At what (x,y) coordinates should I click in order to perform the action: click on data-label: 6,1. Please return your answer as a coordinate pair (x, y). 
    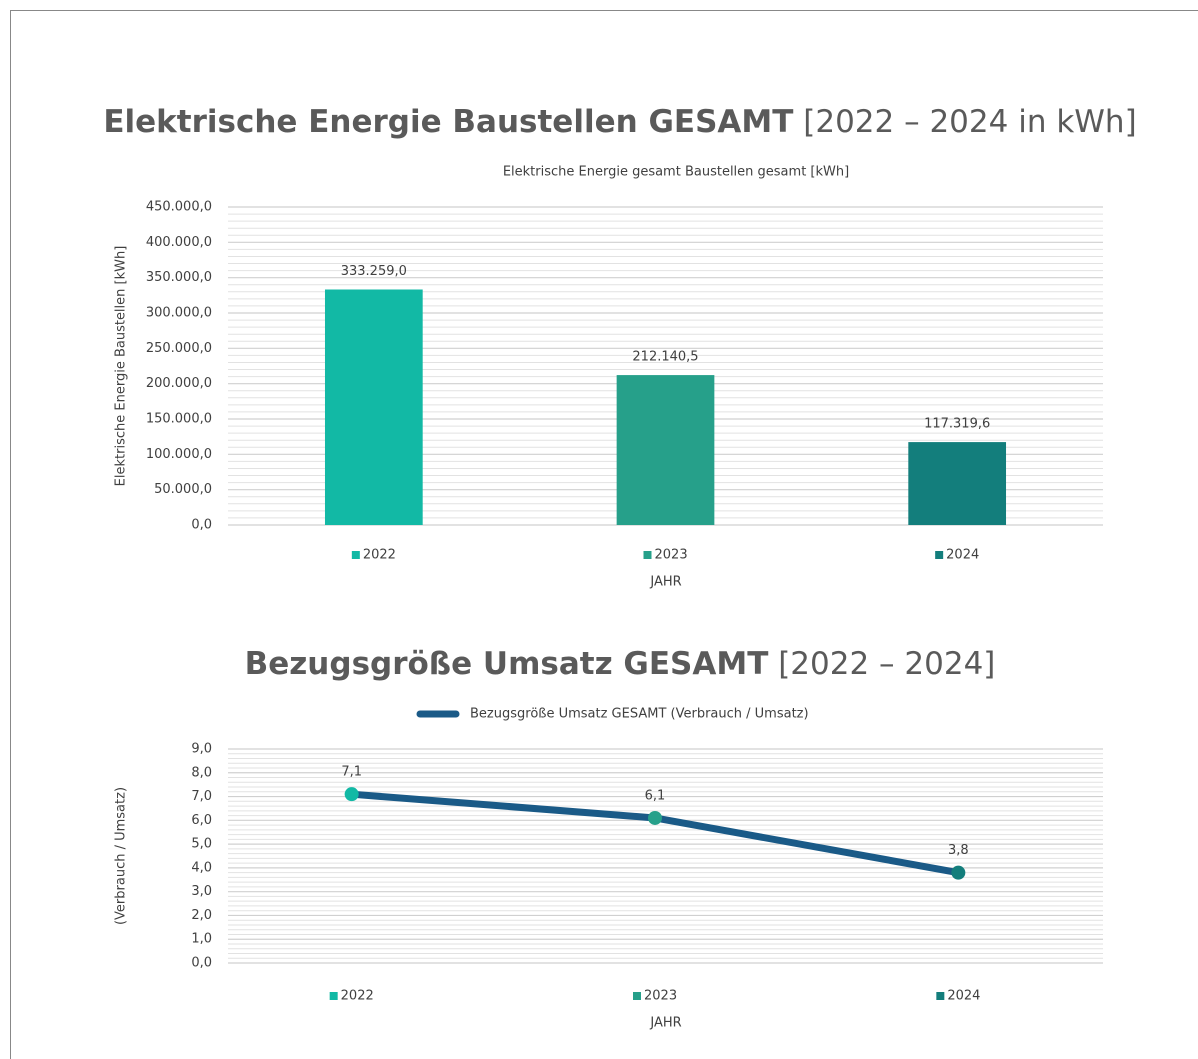
    Looking at the image, I should click on (655, 795).